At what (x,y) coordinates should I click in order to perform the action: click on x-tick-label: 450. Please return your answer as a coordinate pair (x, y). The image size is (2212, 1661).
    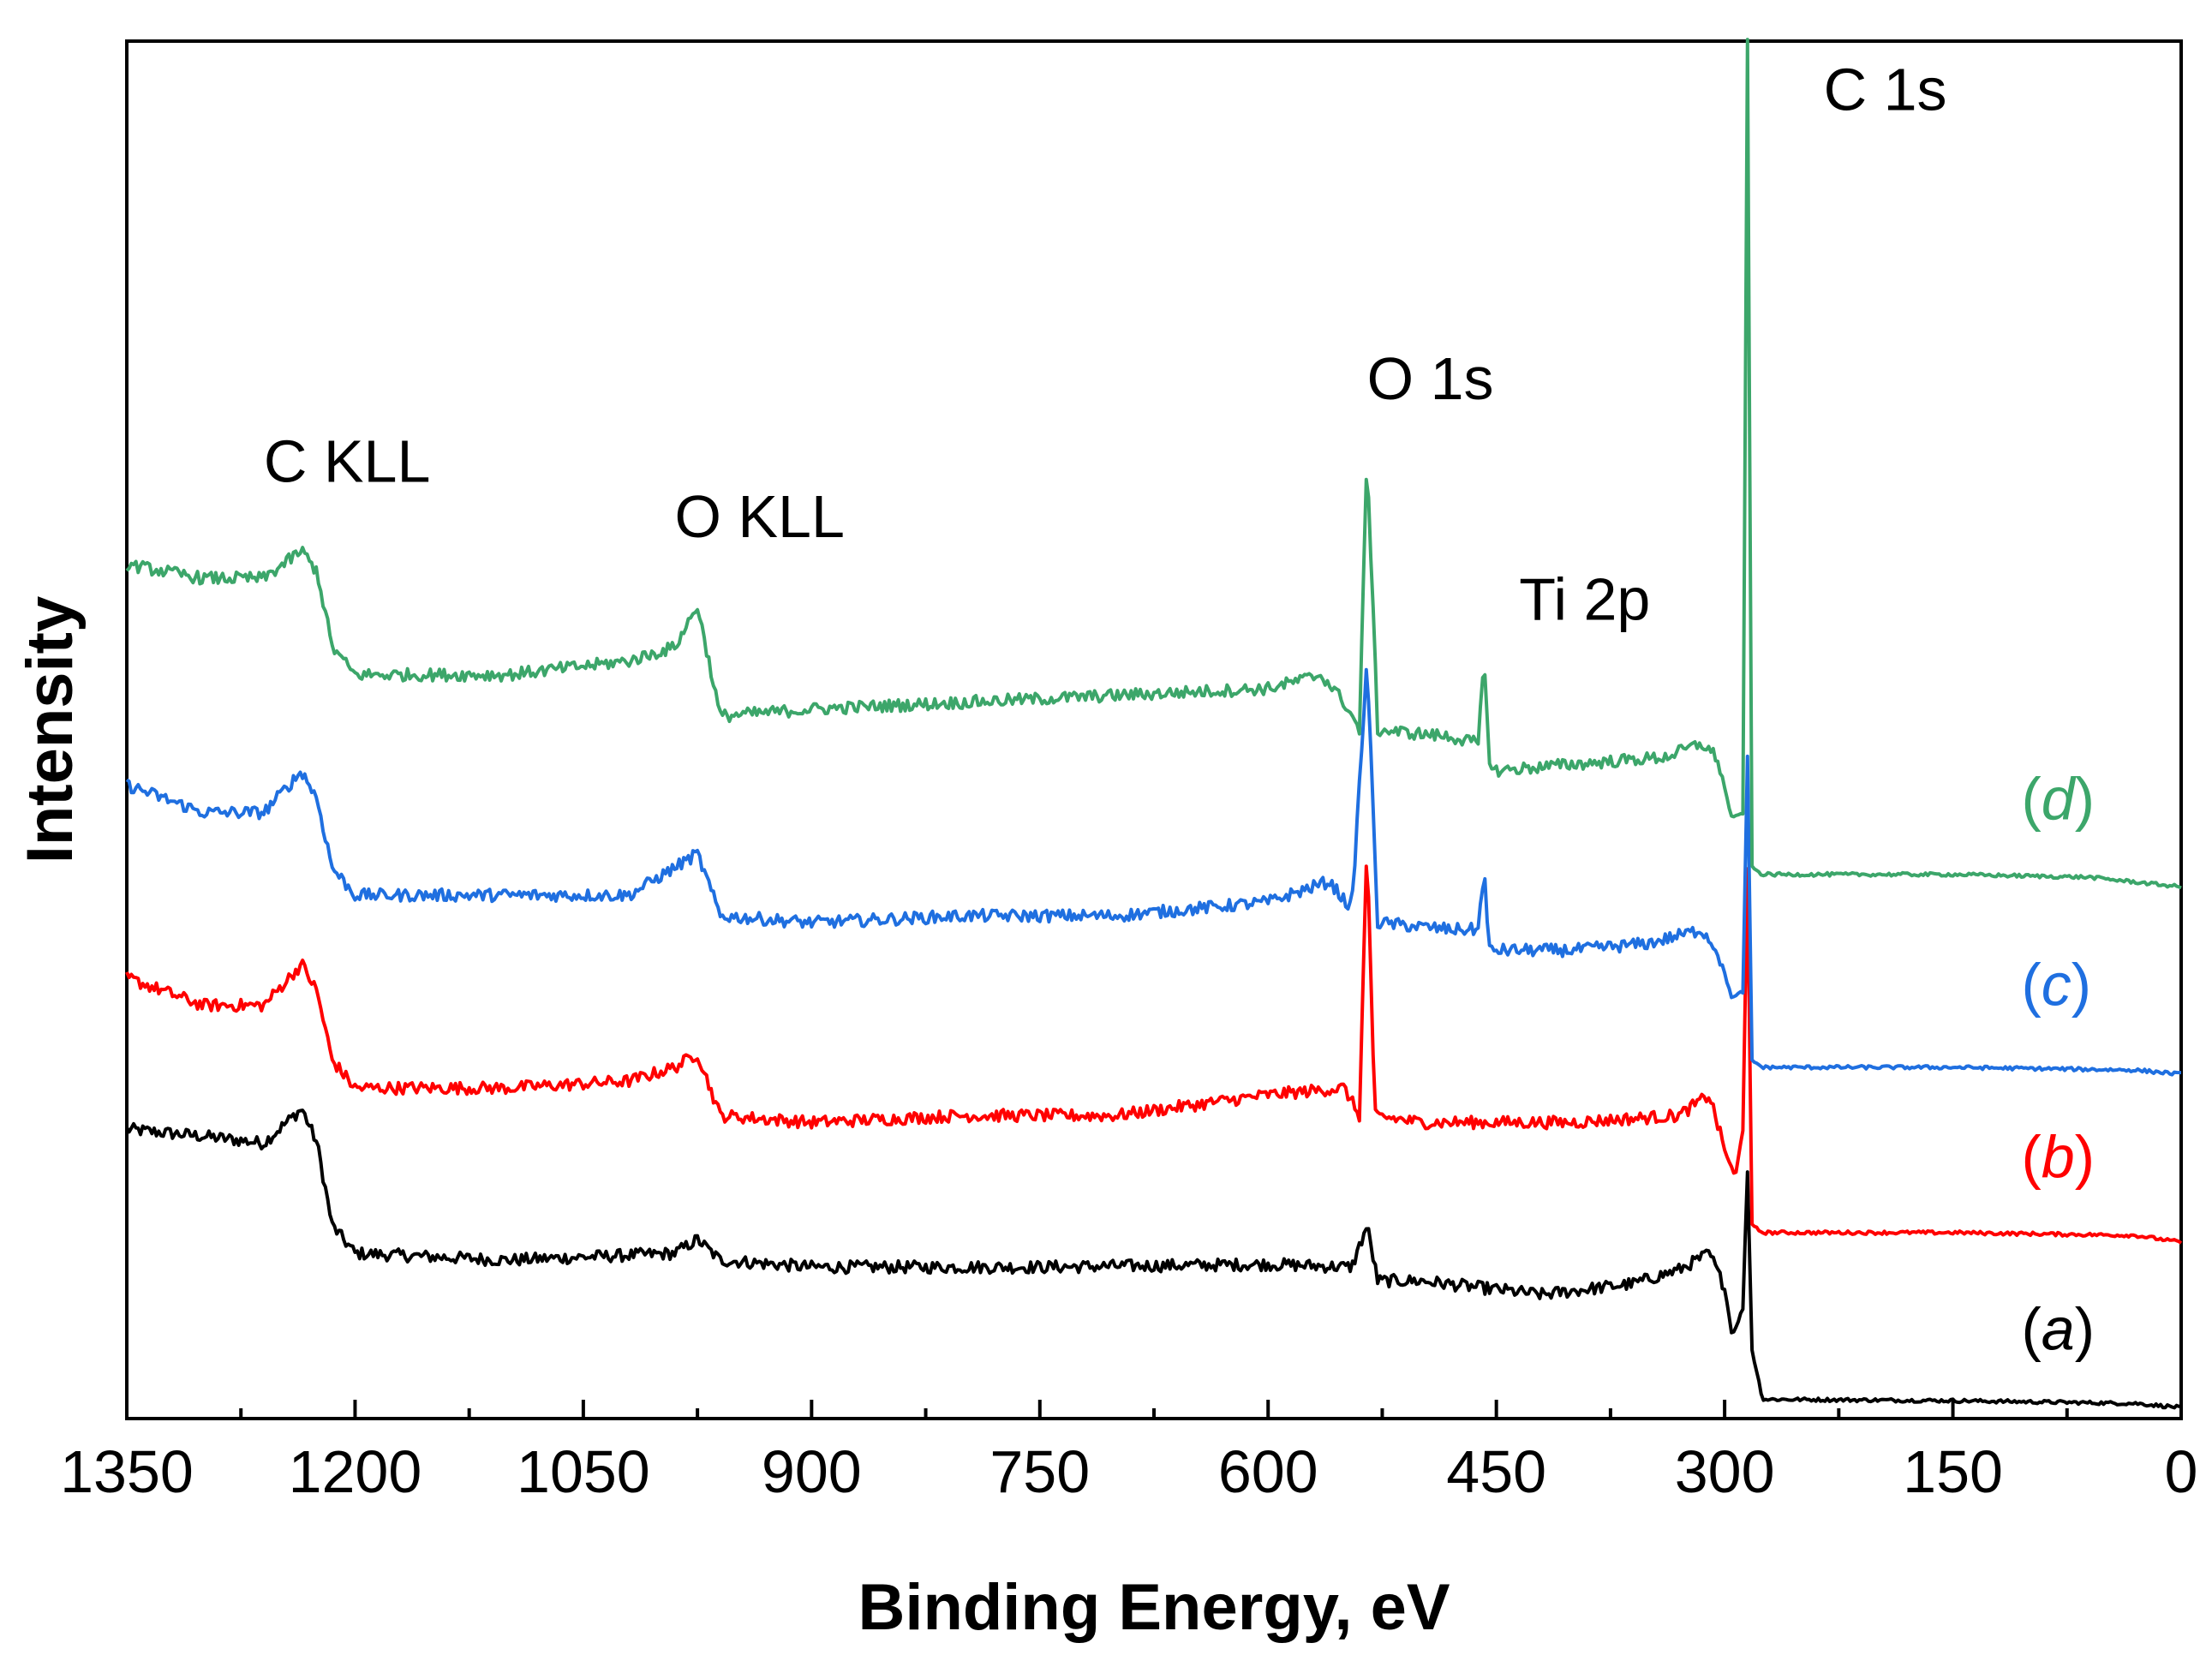
    Looking at the image, I should click on (1496, 1472).